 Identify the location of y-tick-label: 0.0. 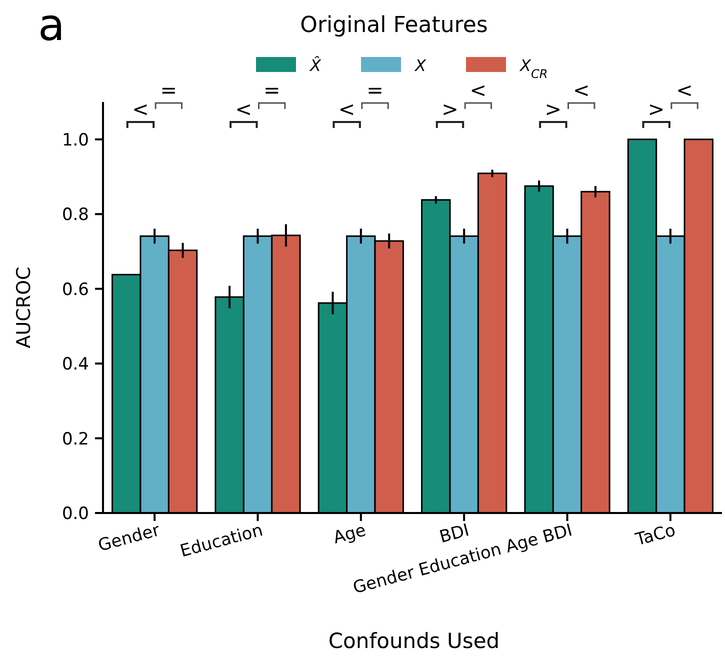
(75, 514).